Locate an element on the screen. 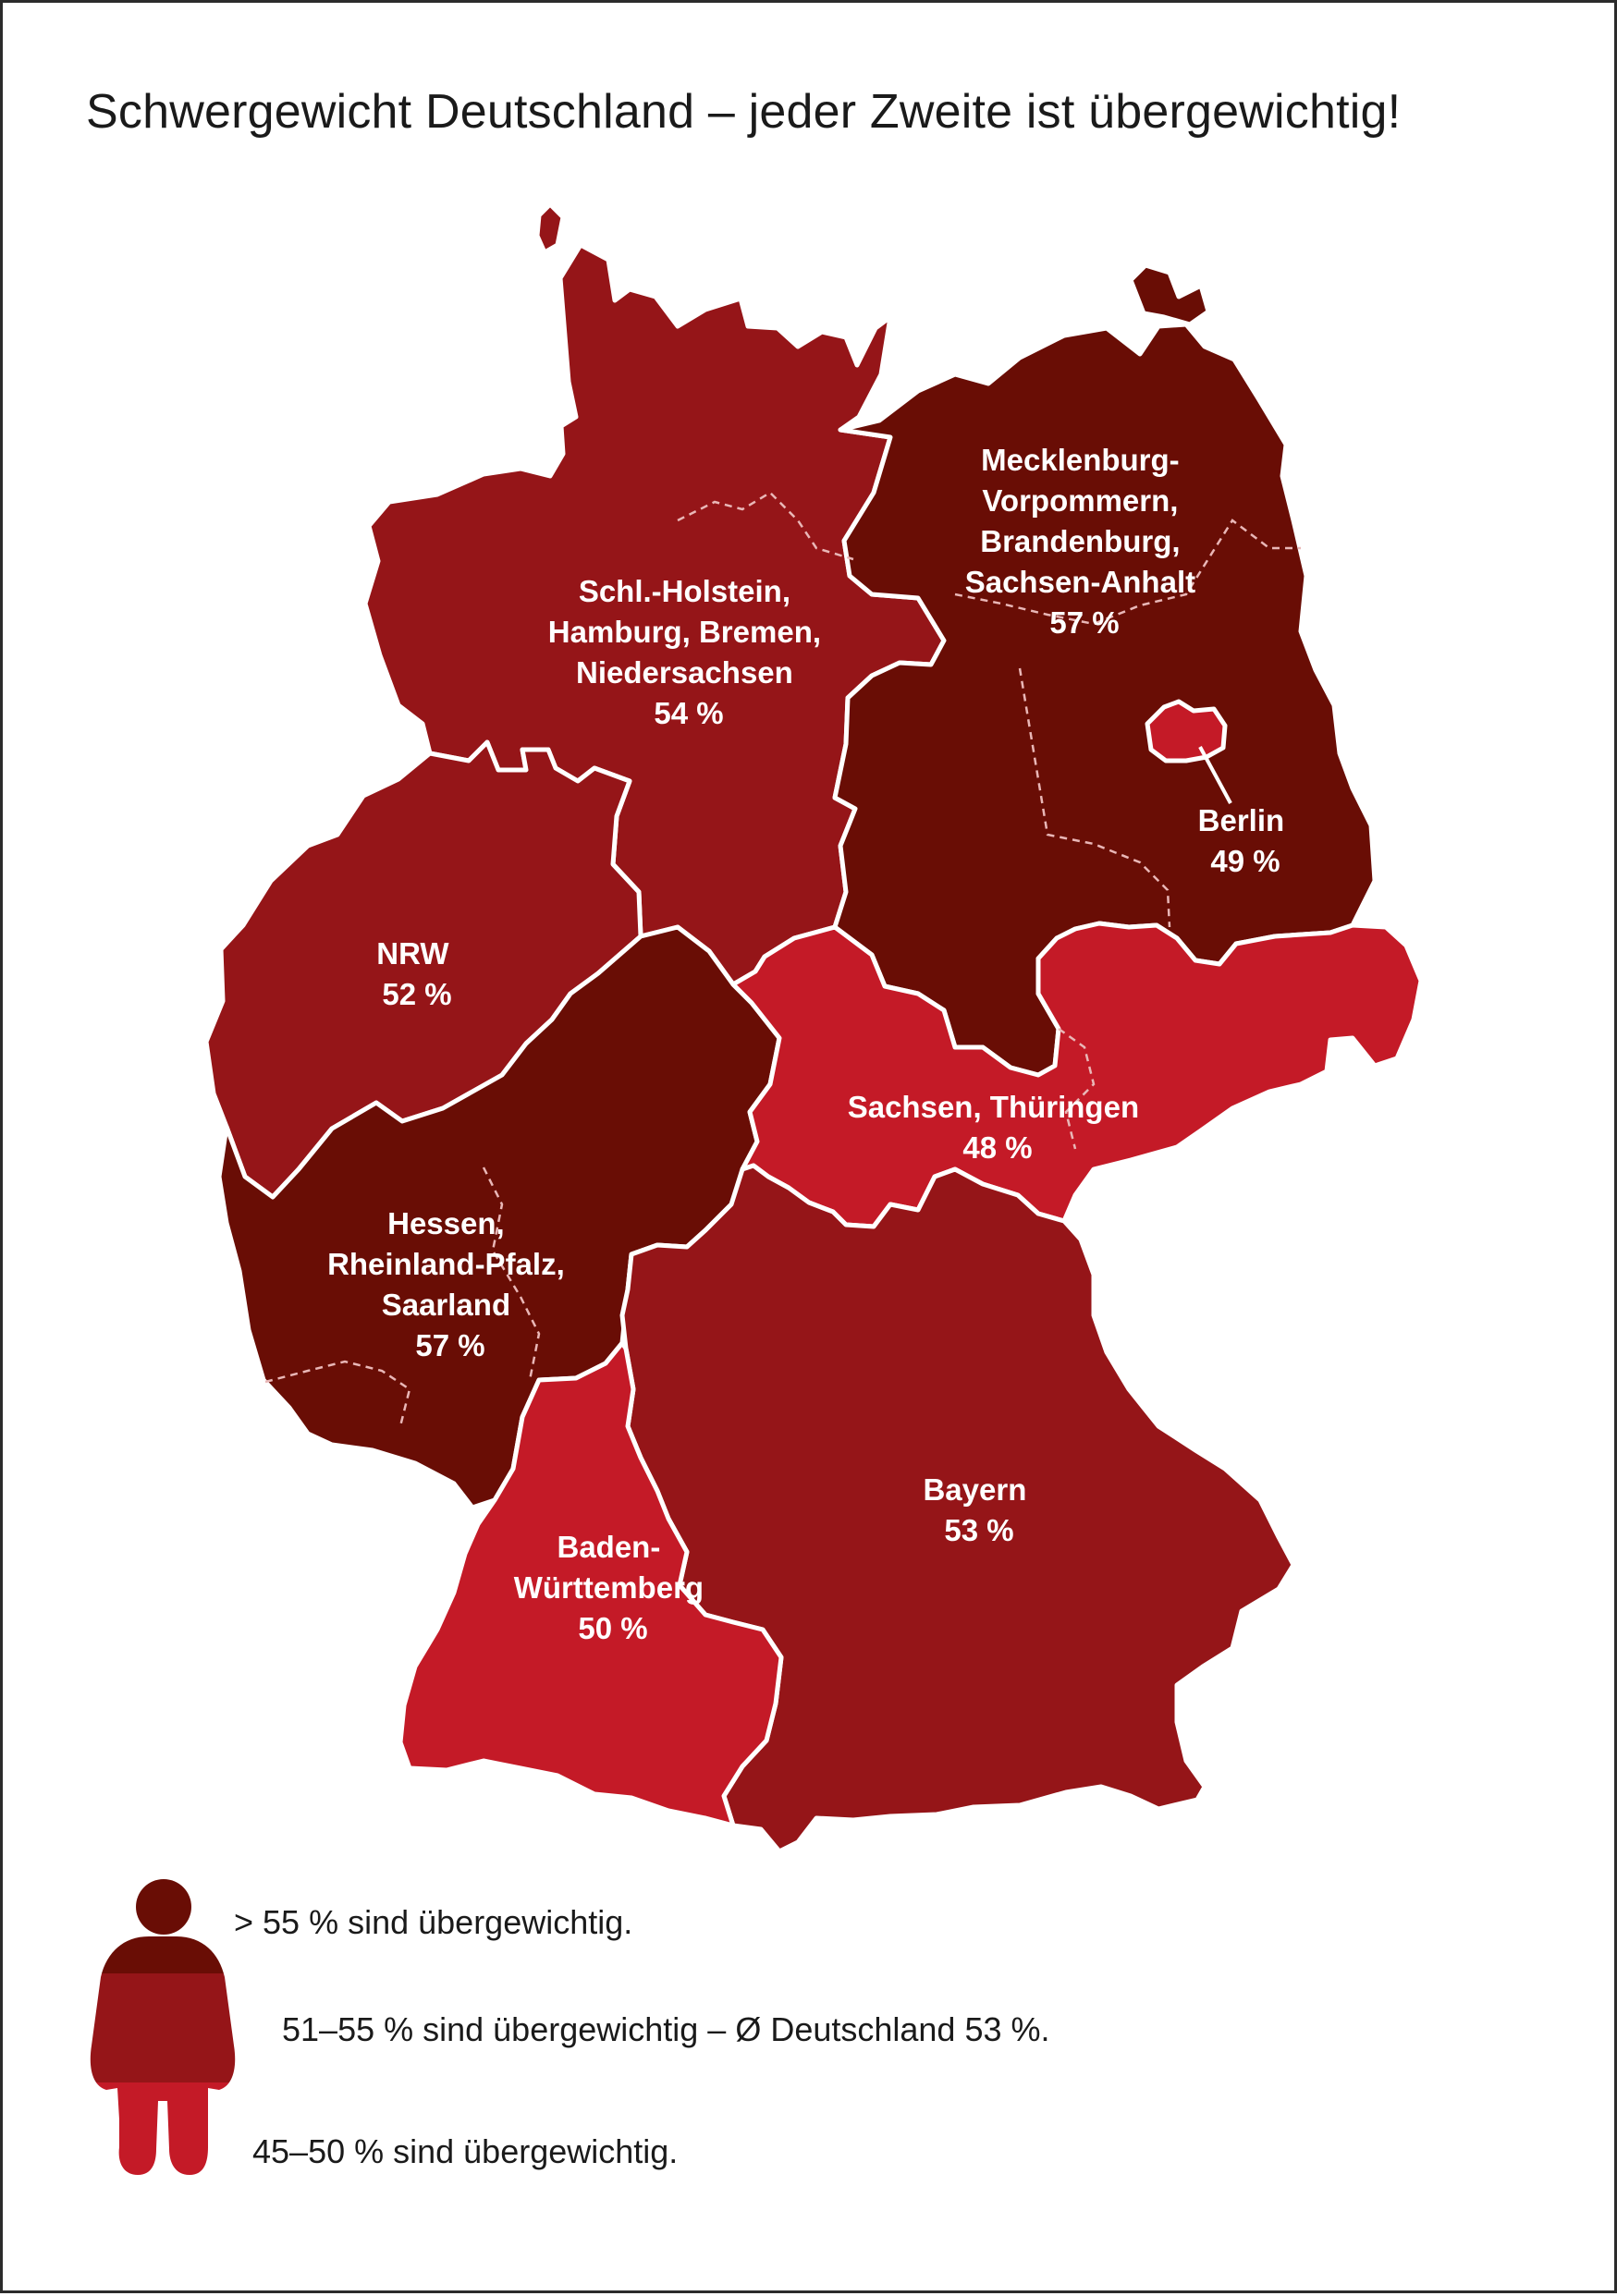 Image resolution: width=1617 pixels, height=2296 pixels. label-bayern: Bayern 53 % is located at coordinates (979, 1510).